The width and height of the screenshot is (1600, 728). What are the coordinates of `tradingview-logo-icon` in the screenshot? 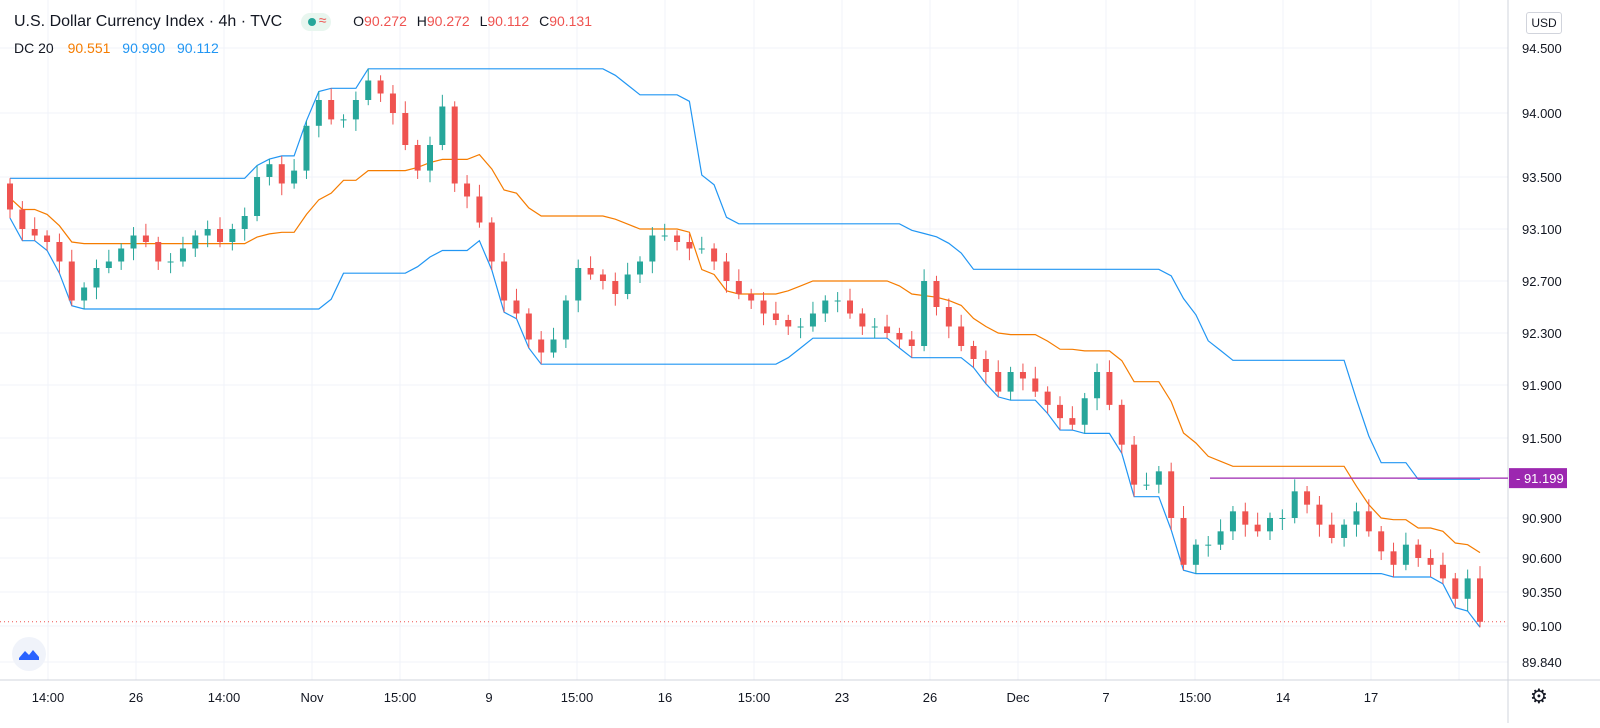 It's located at (29, 654).